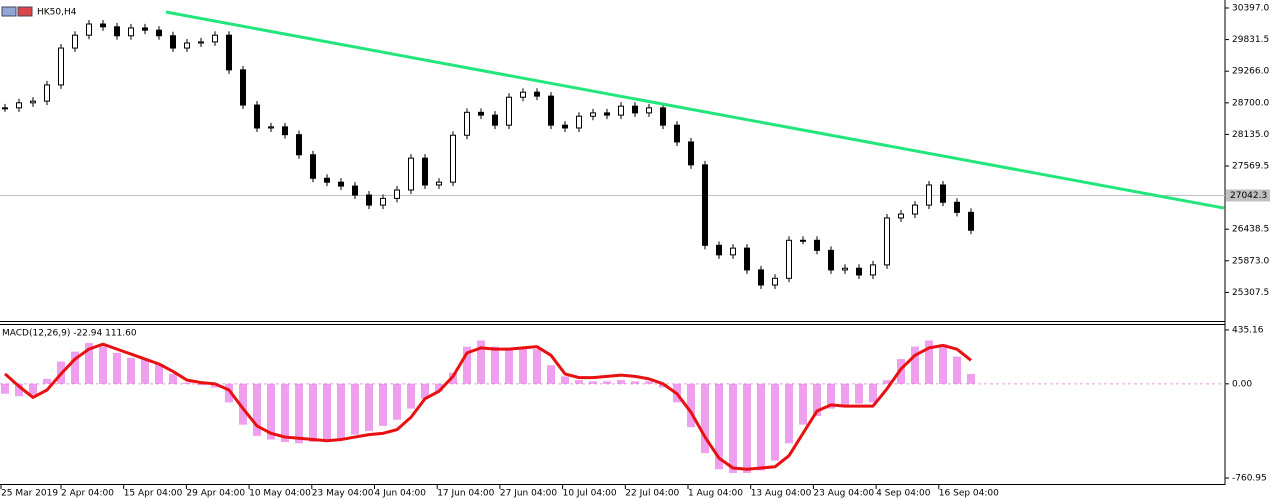 This screenshot has width=1280, height=499. Describe the element at coordinates (401, 494) in the screenshot. I see `x-tick-label: 4 Jun 04:00` at that location.